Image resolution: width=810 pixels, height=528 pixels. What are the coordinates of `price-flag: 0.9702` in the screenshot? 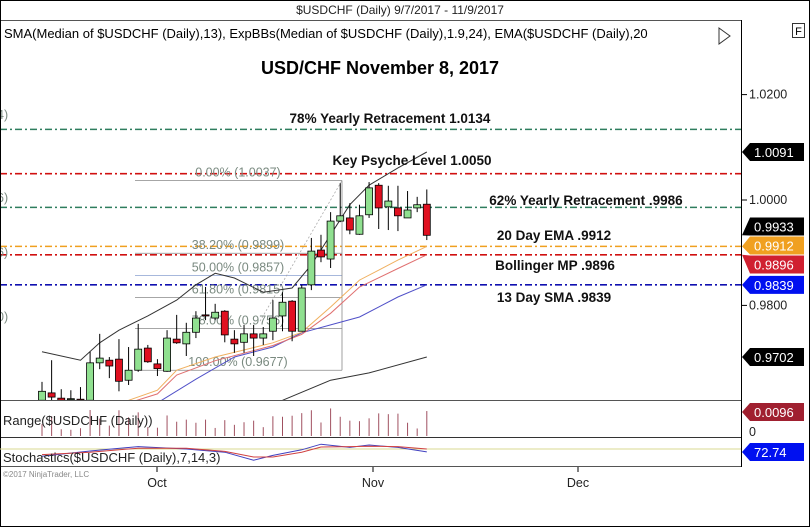 It's located at (773, 357).